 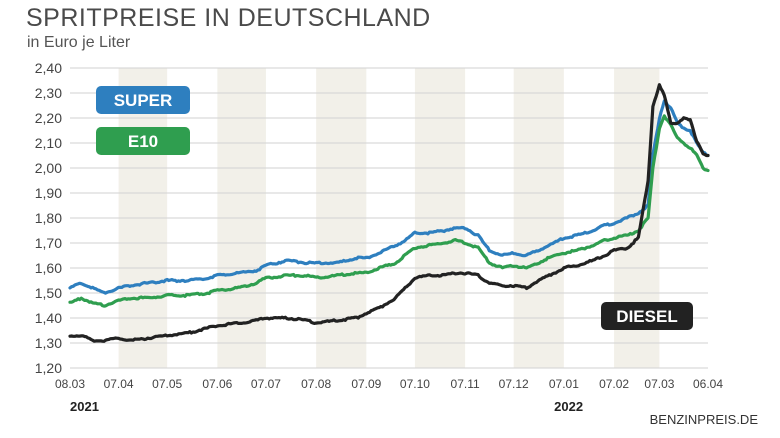 I want to click on series-label-text: E10, so click(x=143, y=141).